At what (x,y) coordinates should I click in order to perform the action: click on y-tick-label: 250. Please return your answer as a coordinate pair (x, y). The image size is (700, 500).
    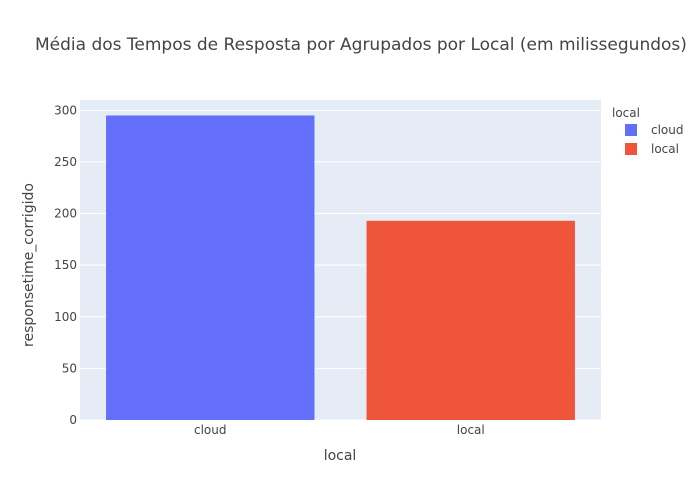
    Looking at the image, I should click on (65, 162).